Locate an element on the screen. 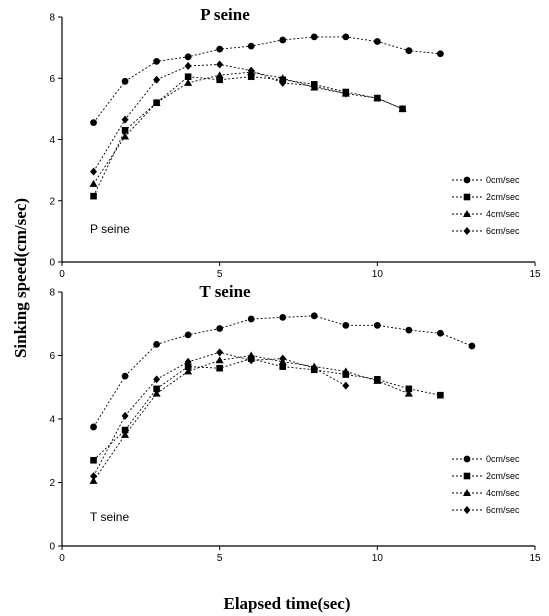  p0-panel-label: P seine is located at coordinates (110, 229).